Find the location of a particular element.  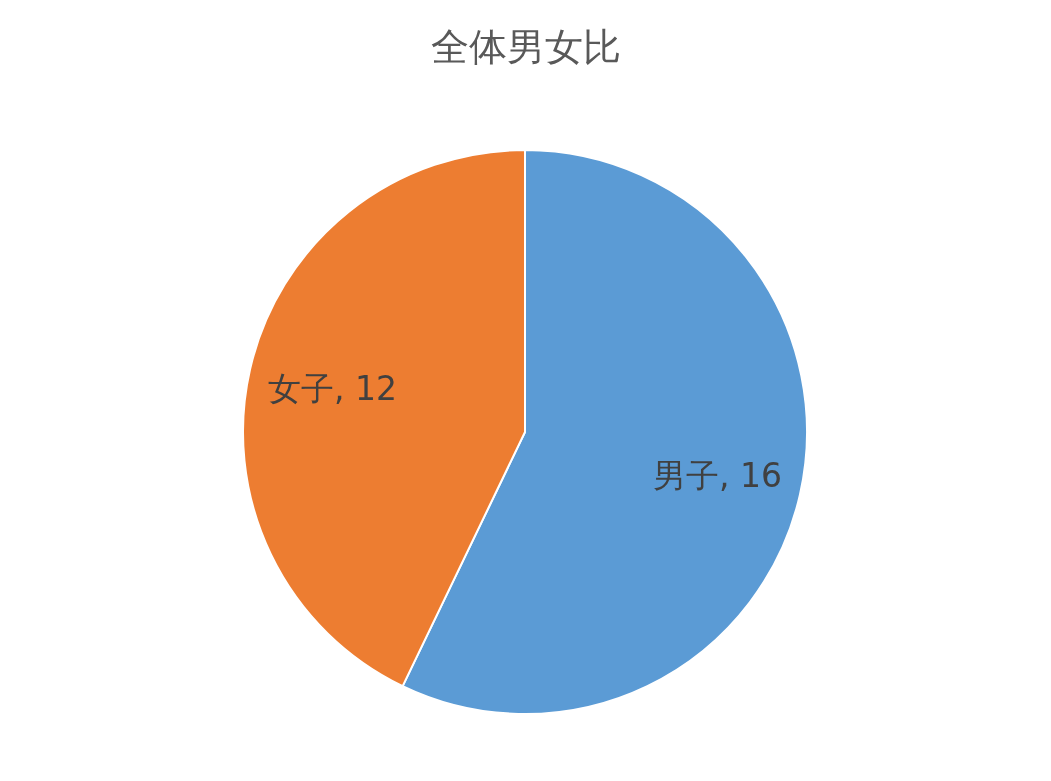

data-label: 男子, 16 is located at coordinates (717, 475).